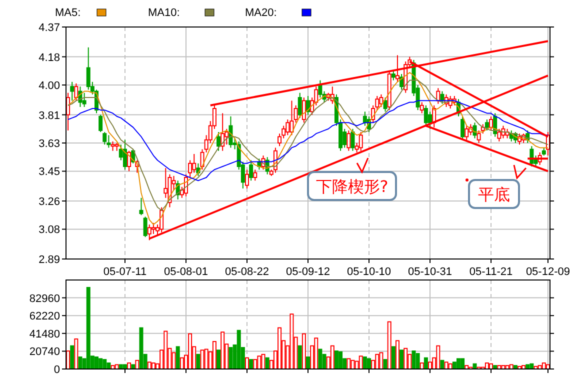 The width and height of the screenshot is (582, 387). What do you see at coordinates (164, 13) in the screenshot?
I see `legend-label: MA10:` at bounding box center [164, 13].